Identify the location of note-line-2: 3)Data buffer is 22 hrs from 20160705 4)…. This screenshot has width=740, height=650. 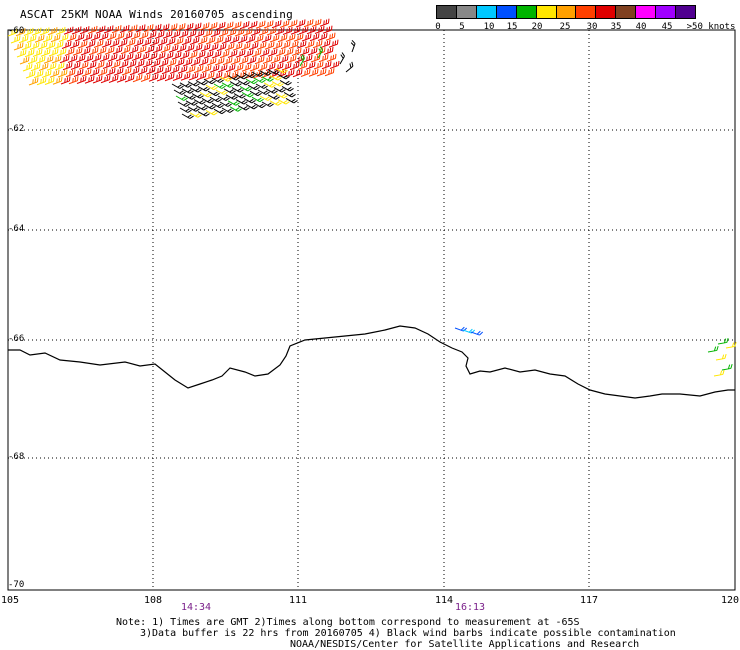
(408, 633).